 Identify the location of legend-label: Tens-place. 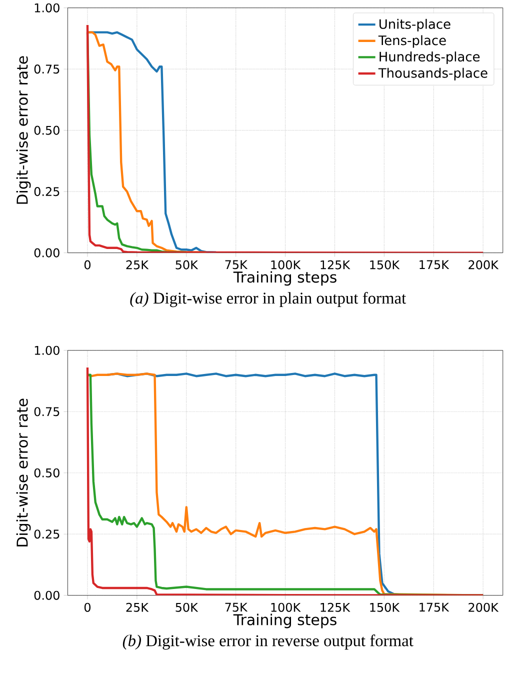
(412, 41).